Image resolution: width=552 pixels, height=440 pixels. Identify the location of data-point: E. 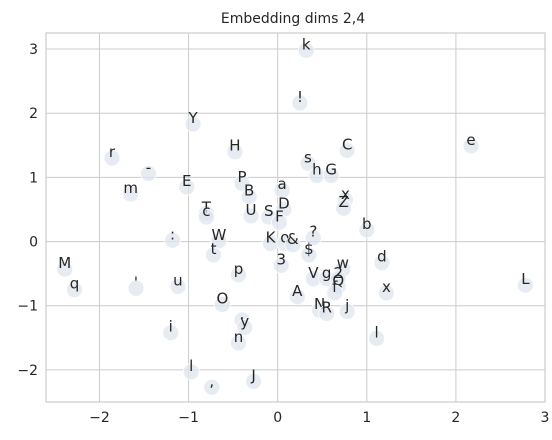
(187, 184).